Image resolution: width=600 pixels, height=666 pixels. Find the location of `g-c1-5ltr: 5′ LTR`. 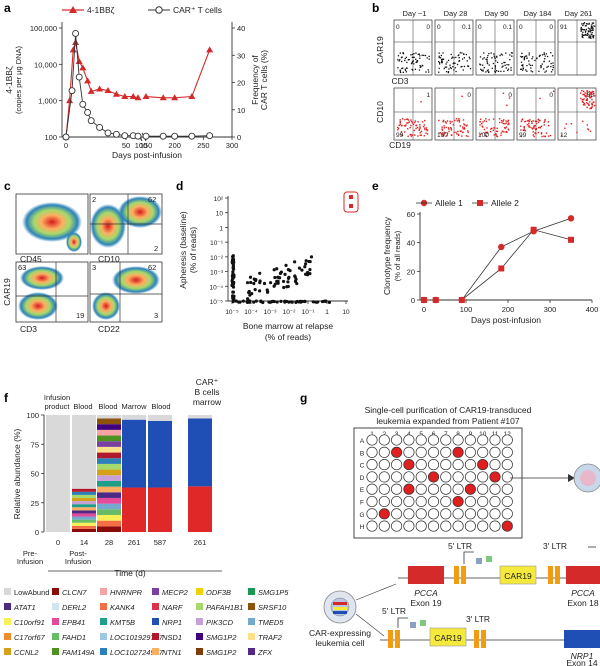

g-c1-5ltr: 5′ LTR is located at coordinates (460, 546).